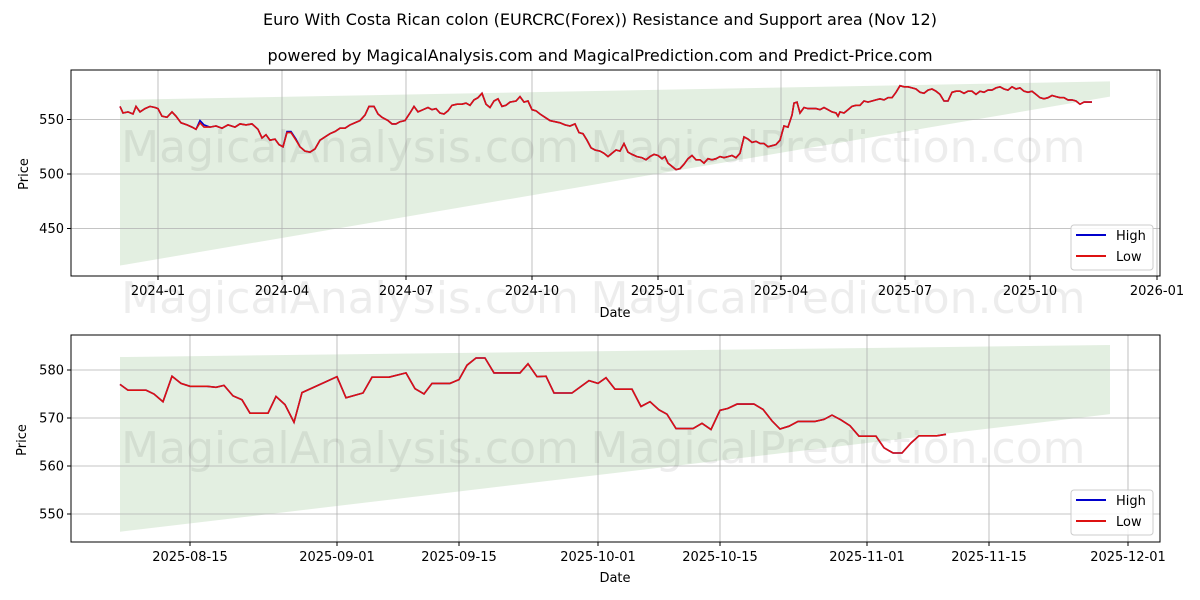 This screenshot has height=600, width=1200. What do you see at coordinates (989, 557) in the screenshot?
I see `x-tick-label: 2025-11-15` at bounding box center [989, 557].